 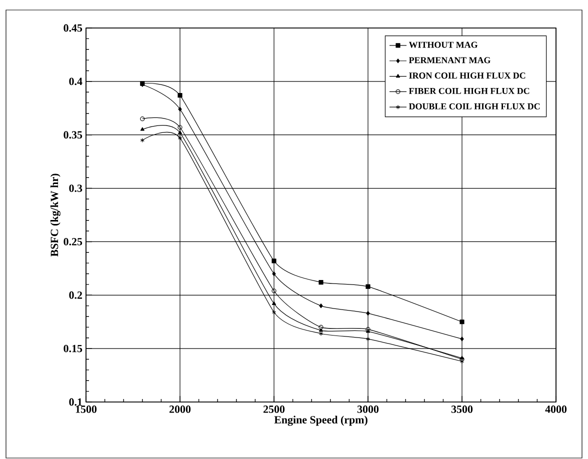 I want to click on y-tick-label: 0.45, so click(x=73, y=28).